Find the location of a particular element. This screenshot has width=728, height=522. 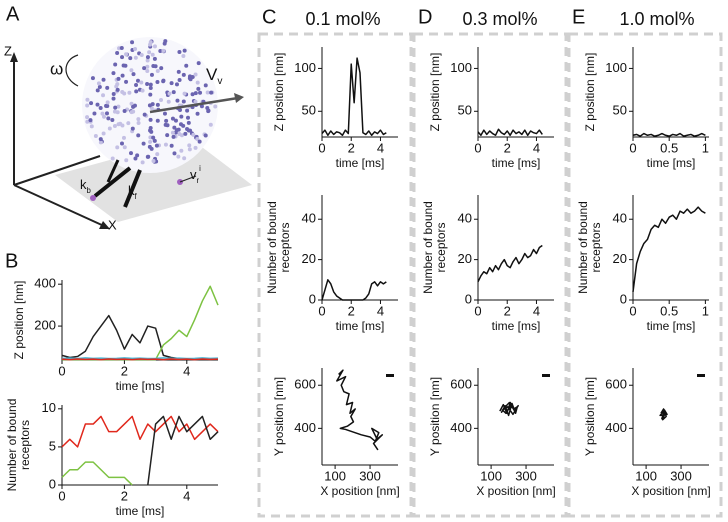

scale-bar is located at coordinates (390, 375).